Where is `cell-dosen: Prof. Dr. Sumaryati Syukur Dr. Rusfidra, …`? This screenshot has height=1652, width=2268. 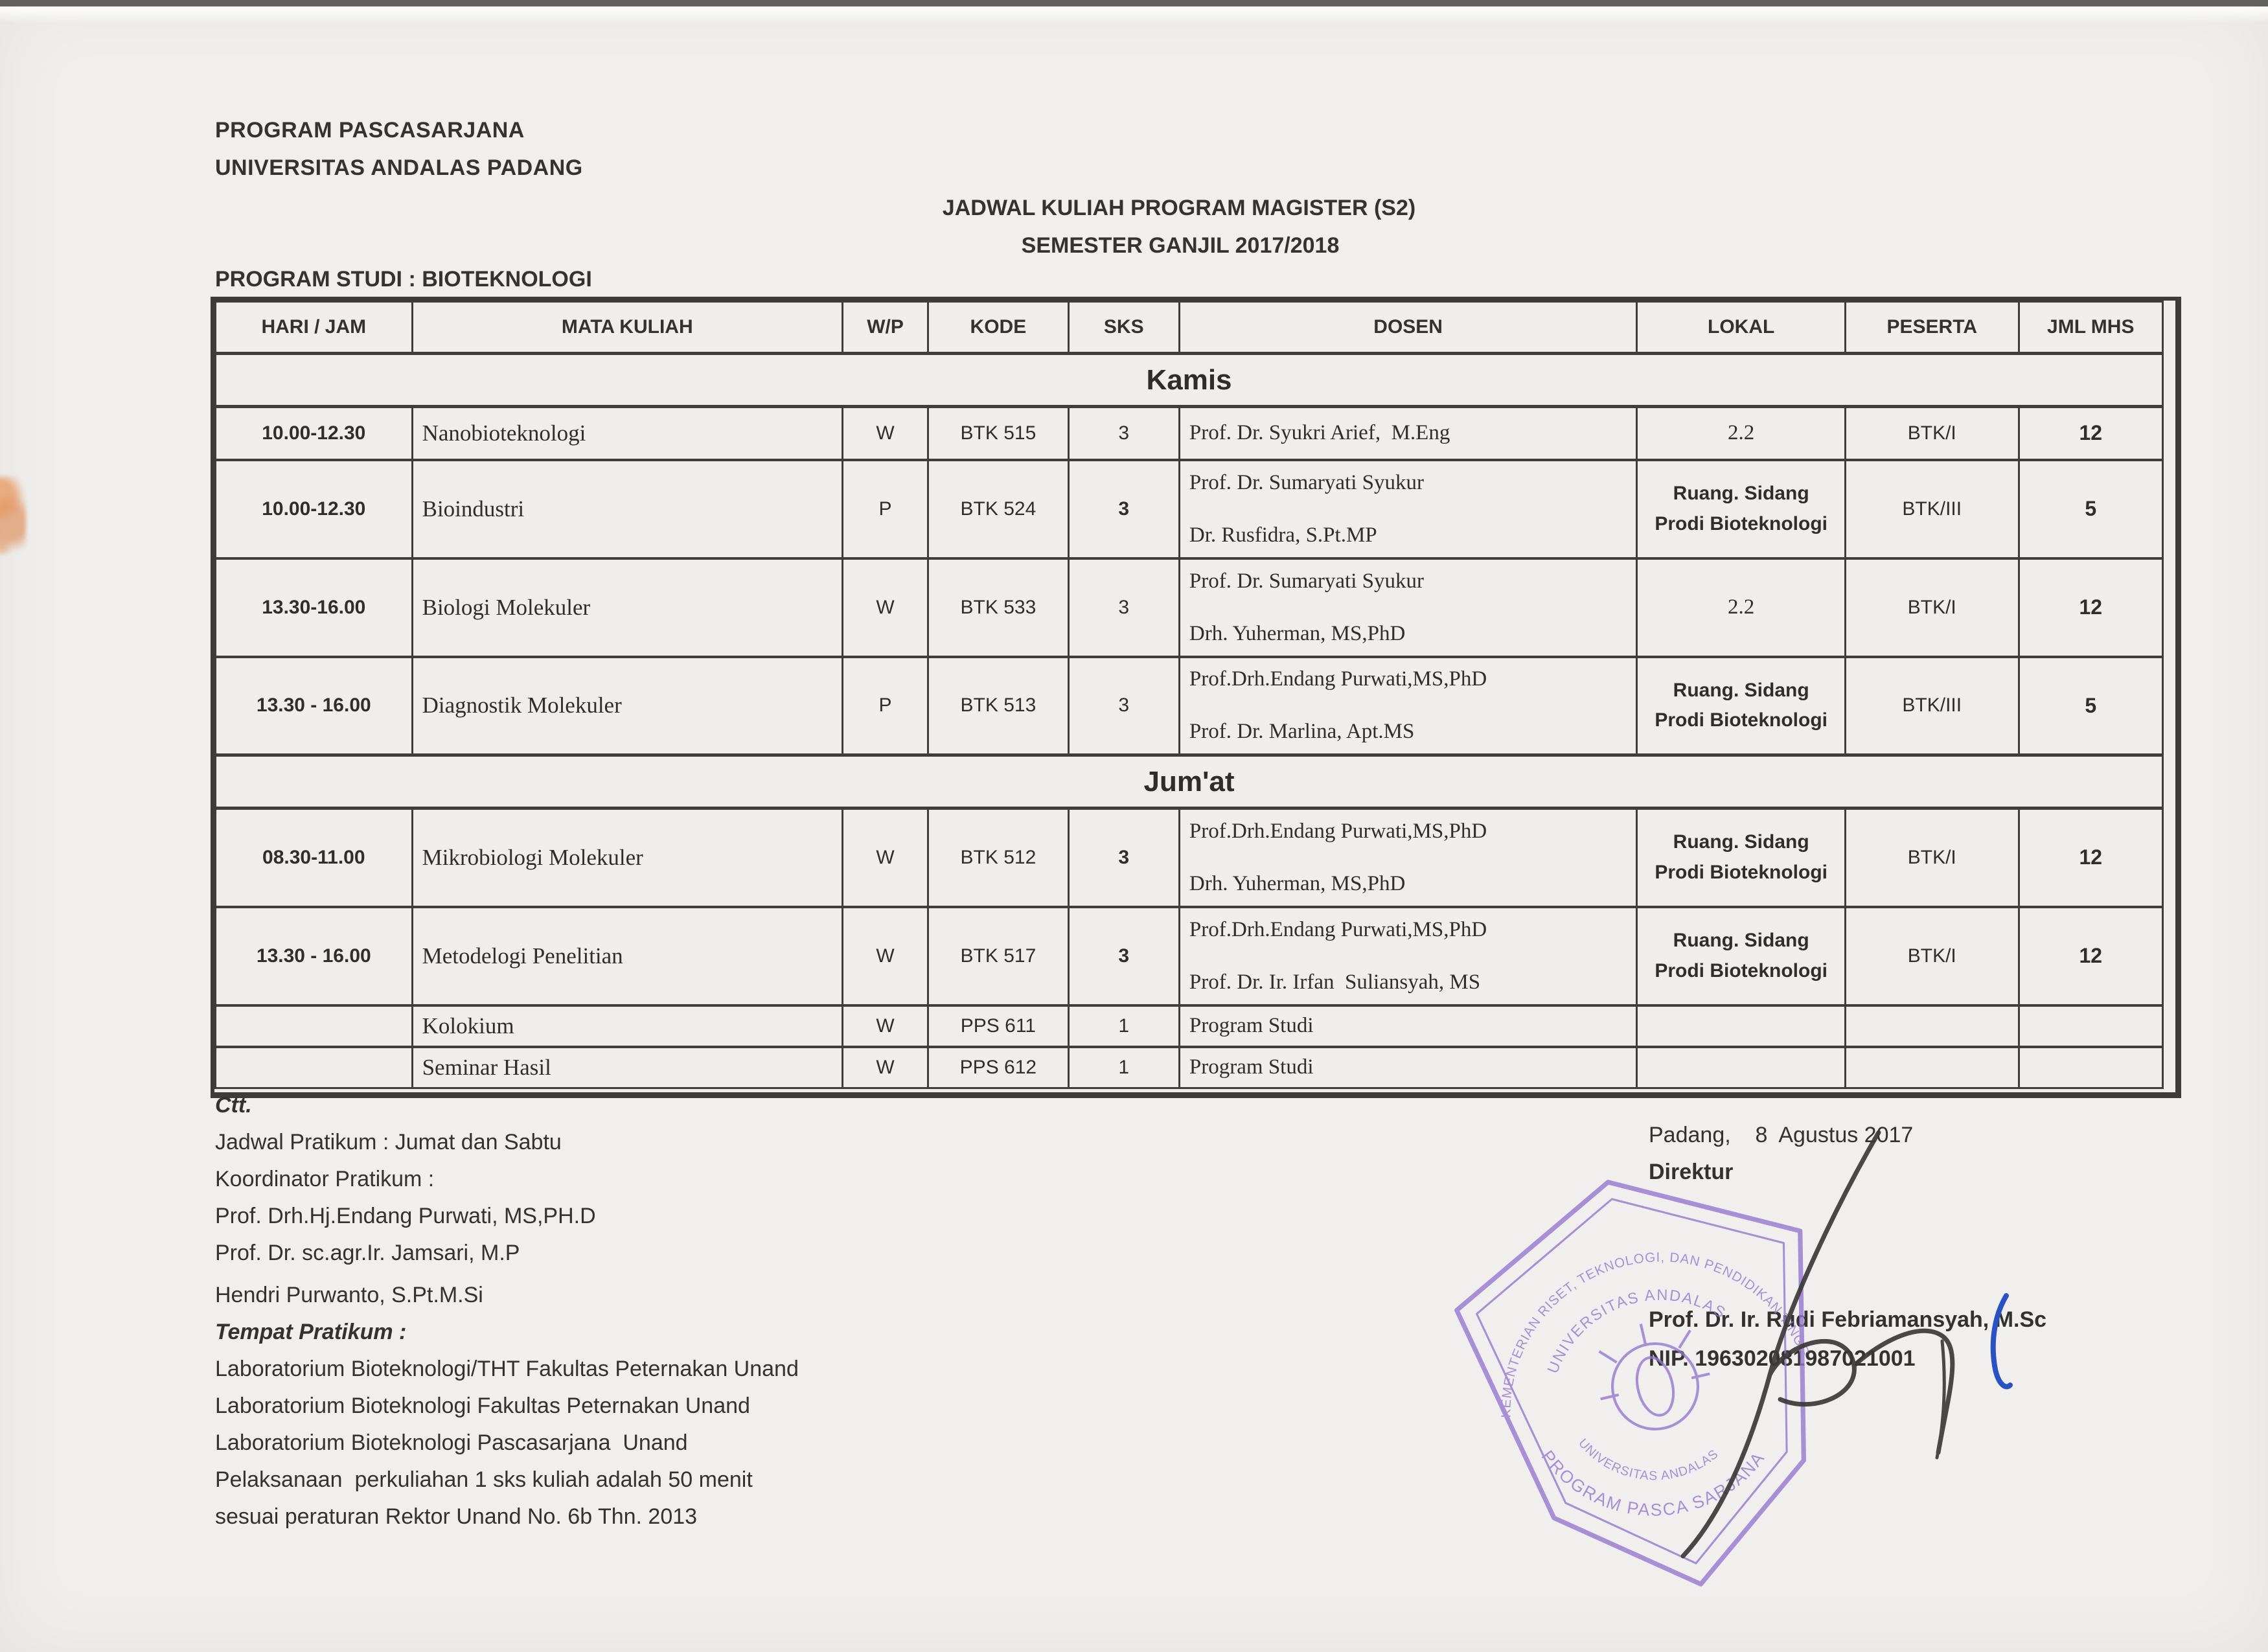 cell-dosen: Prof. Dr. Sumaryati Syukur Dr. Rusfidra, … is located at coordinates (1408, 508).